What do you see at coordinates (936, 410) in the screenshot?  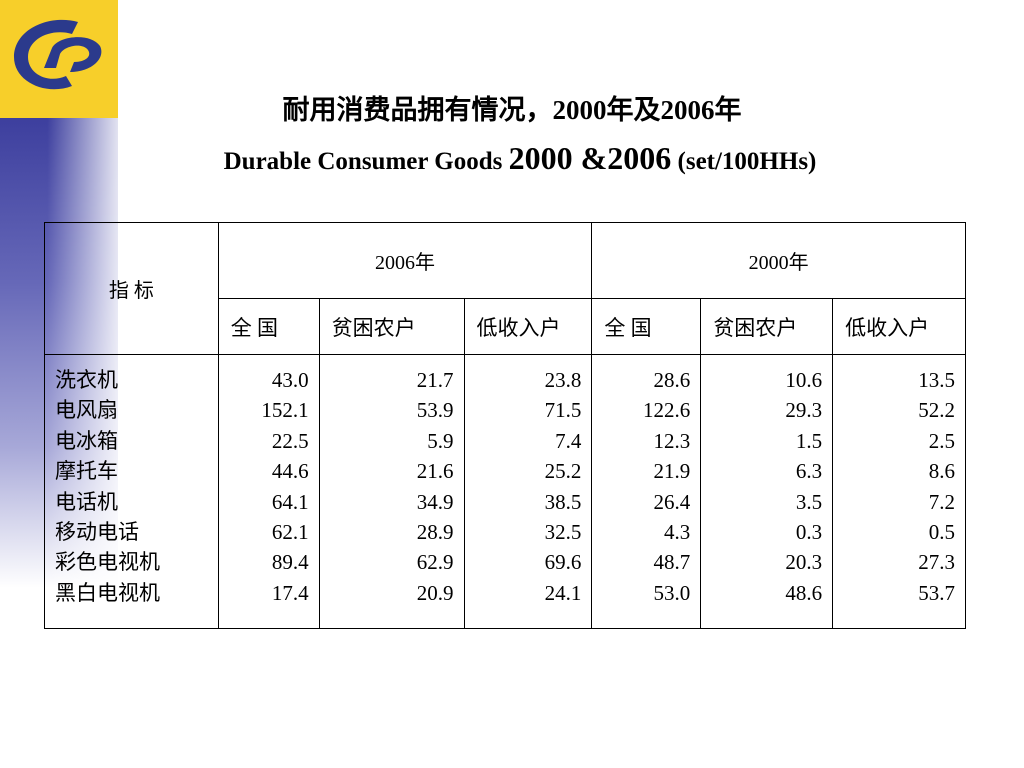 I see `table-cell: 52.2` at bounding box center [936, 410].